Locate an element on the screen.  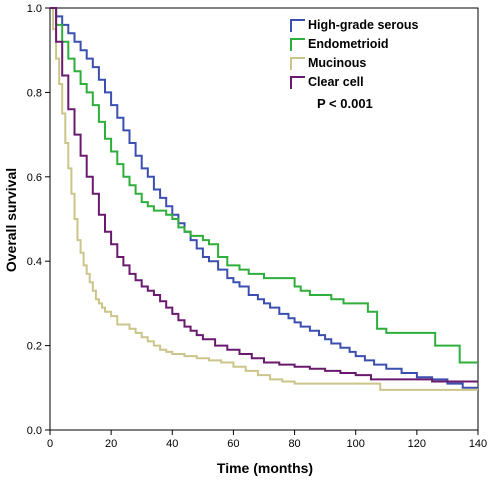
y-tick-label: 0.0 is located at coordinates (34, 431).